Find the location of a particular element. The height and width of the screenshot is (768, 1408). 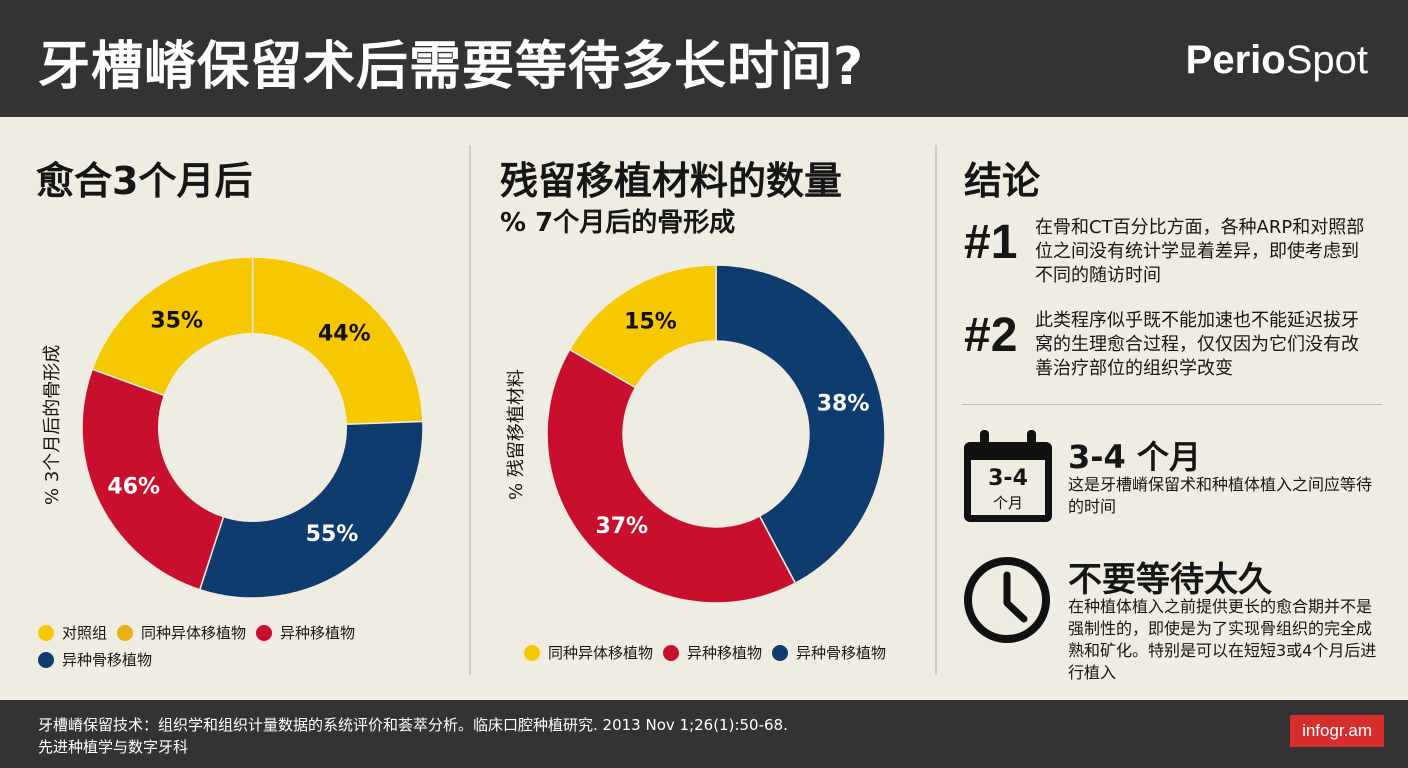

legend-item: 对照组 is located at coordinates (72, 632).